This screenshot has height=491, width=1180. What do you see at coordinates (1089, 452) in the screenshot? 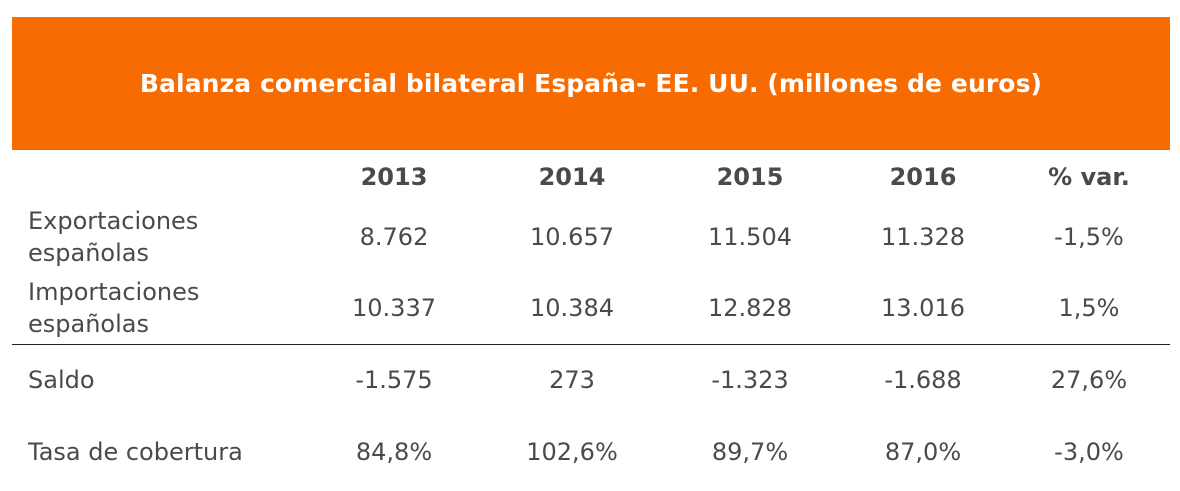
I see `table-cell: -3,0%` at bounding box center [1089, 452].